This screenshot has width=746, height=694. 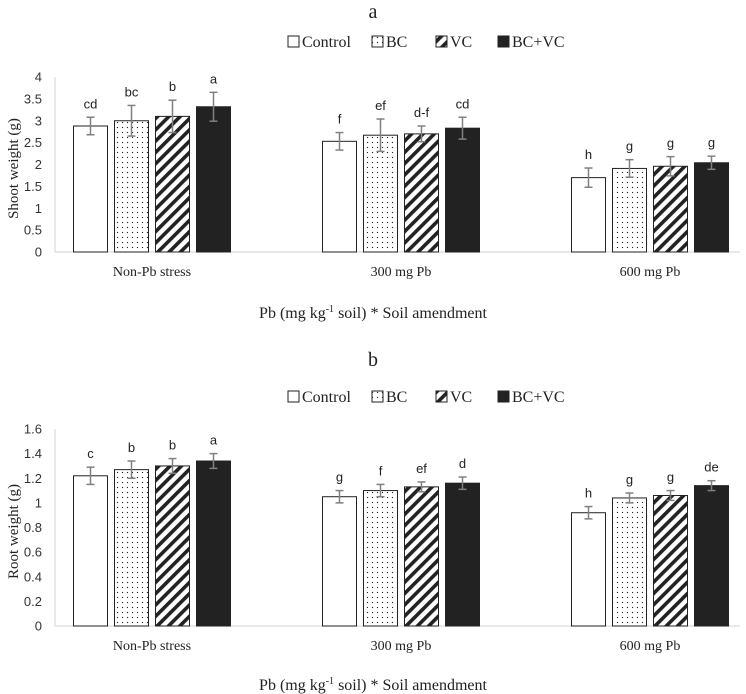 What do you see at coordinates (90, 453) in the screenshot?
I see `significance-label: c` at bounding box center [90, 453].